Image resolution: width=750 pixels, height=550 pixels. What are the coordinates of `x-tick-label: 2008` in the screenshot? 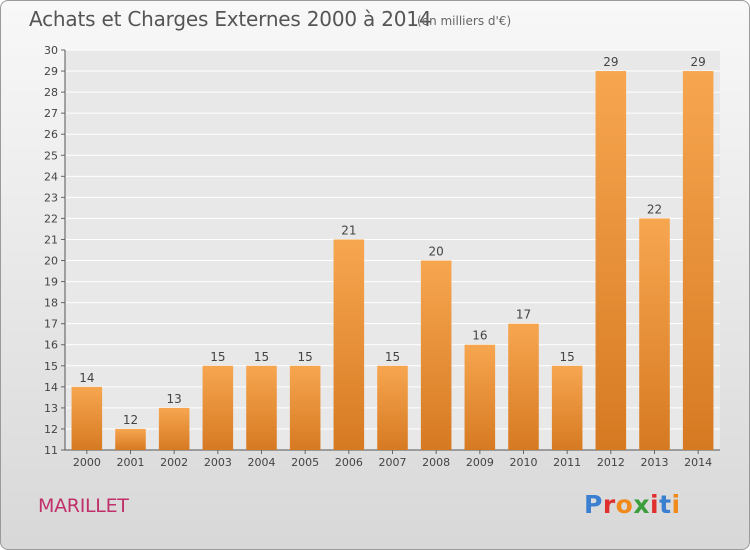 It's located at (436, 462).